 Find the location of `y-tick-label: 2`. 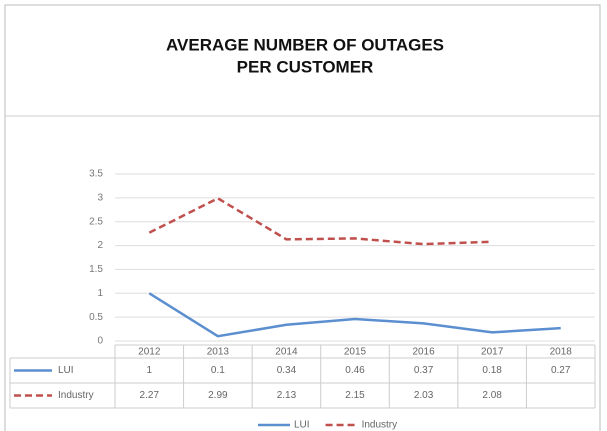

y-tick-label: 2 is located at coordinates (100, 245).